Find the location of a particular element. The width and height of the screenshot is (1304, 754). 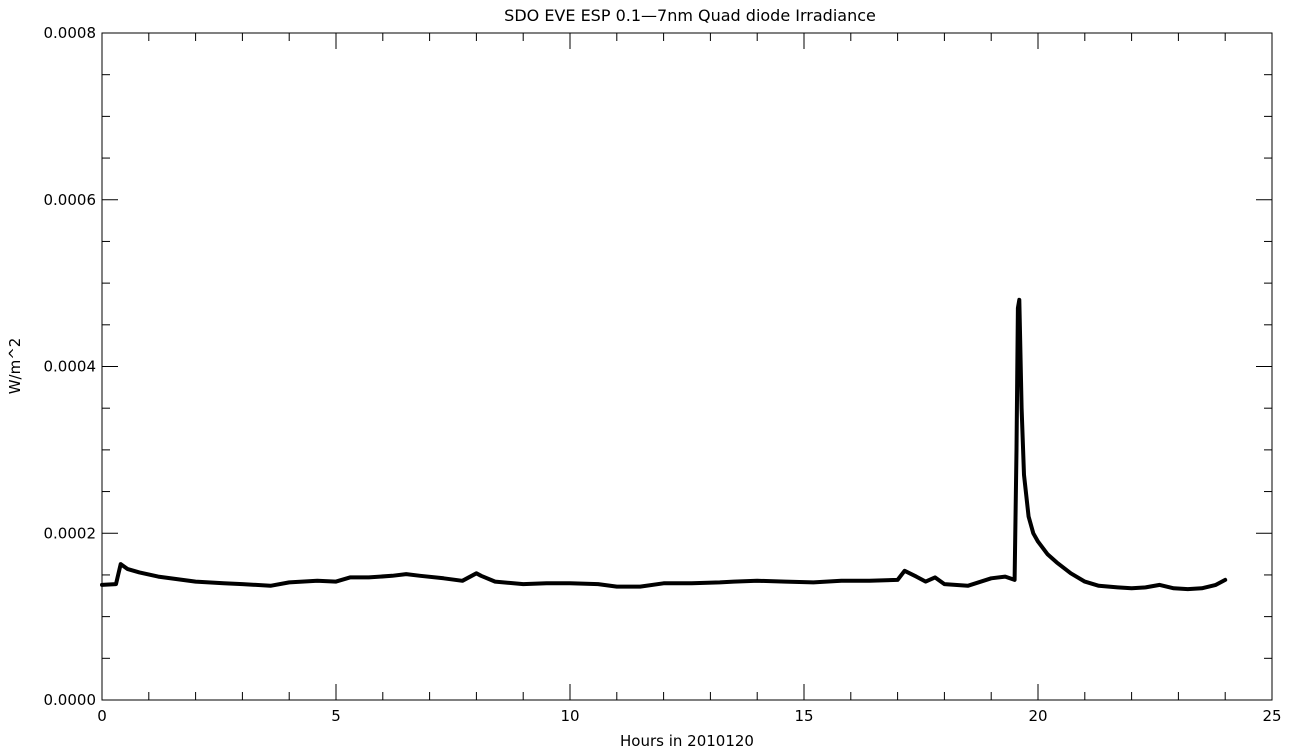

x-tick-label: 25 is located at coordinates (1271, 716).